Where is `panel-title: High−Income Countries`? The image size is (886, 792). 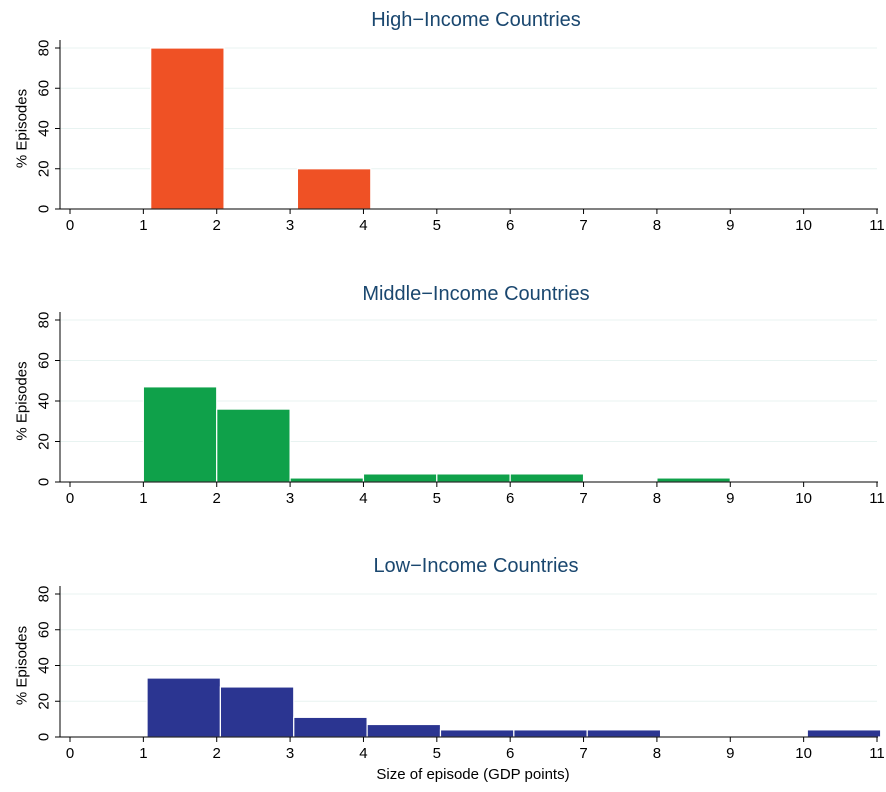 panel-title: High−Income Countries is located at coordinates (476, 20).